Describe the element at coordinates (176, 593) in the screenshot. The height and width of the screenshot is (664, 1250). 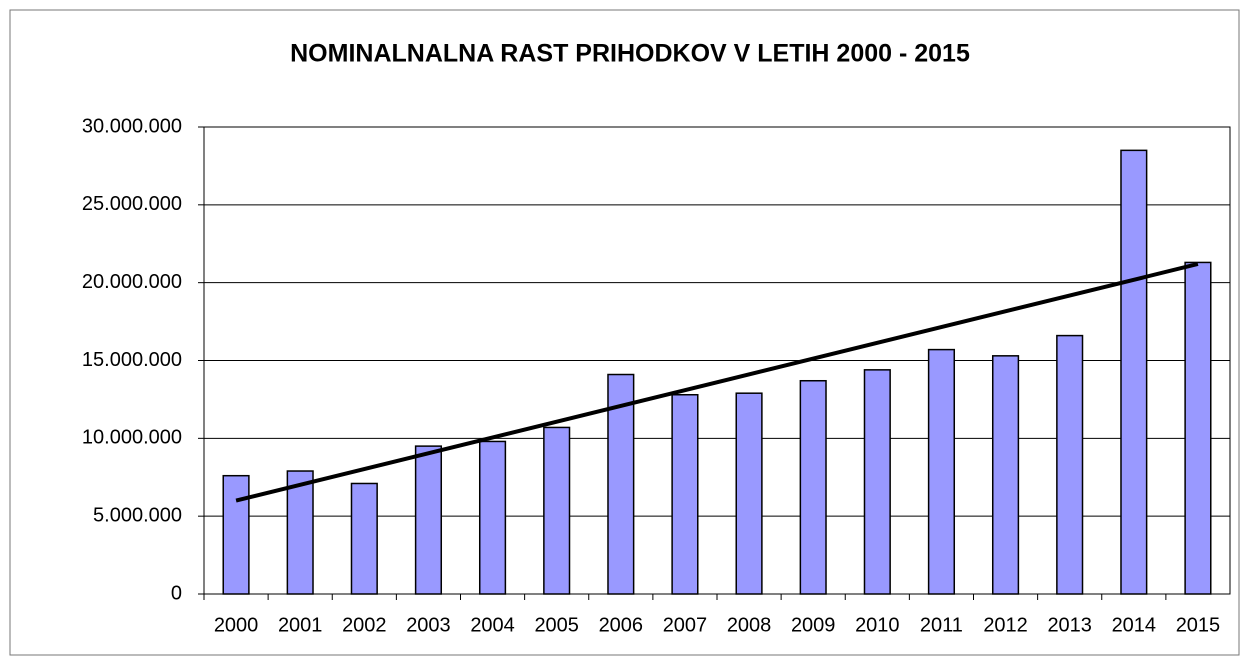
I see `y-tick-label: 0` at that location.